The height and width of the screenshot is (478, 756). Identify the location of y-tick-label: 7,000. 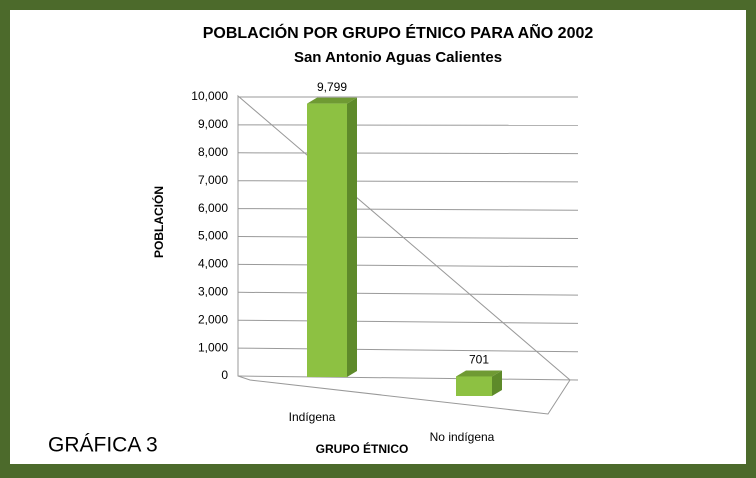
(213, 180).